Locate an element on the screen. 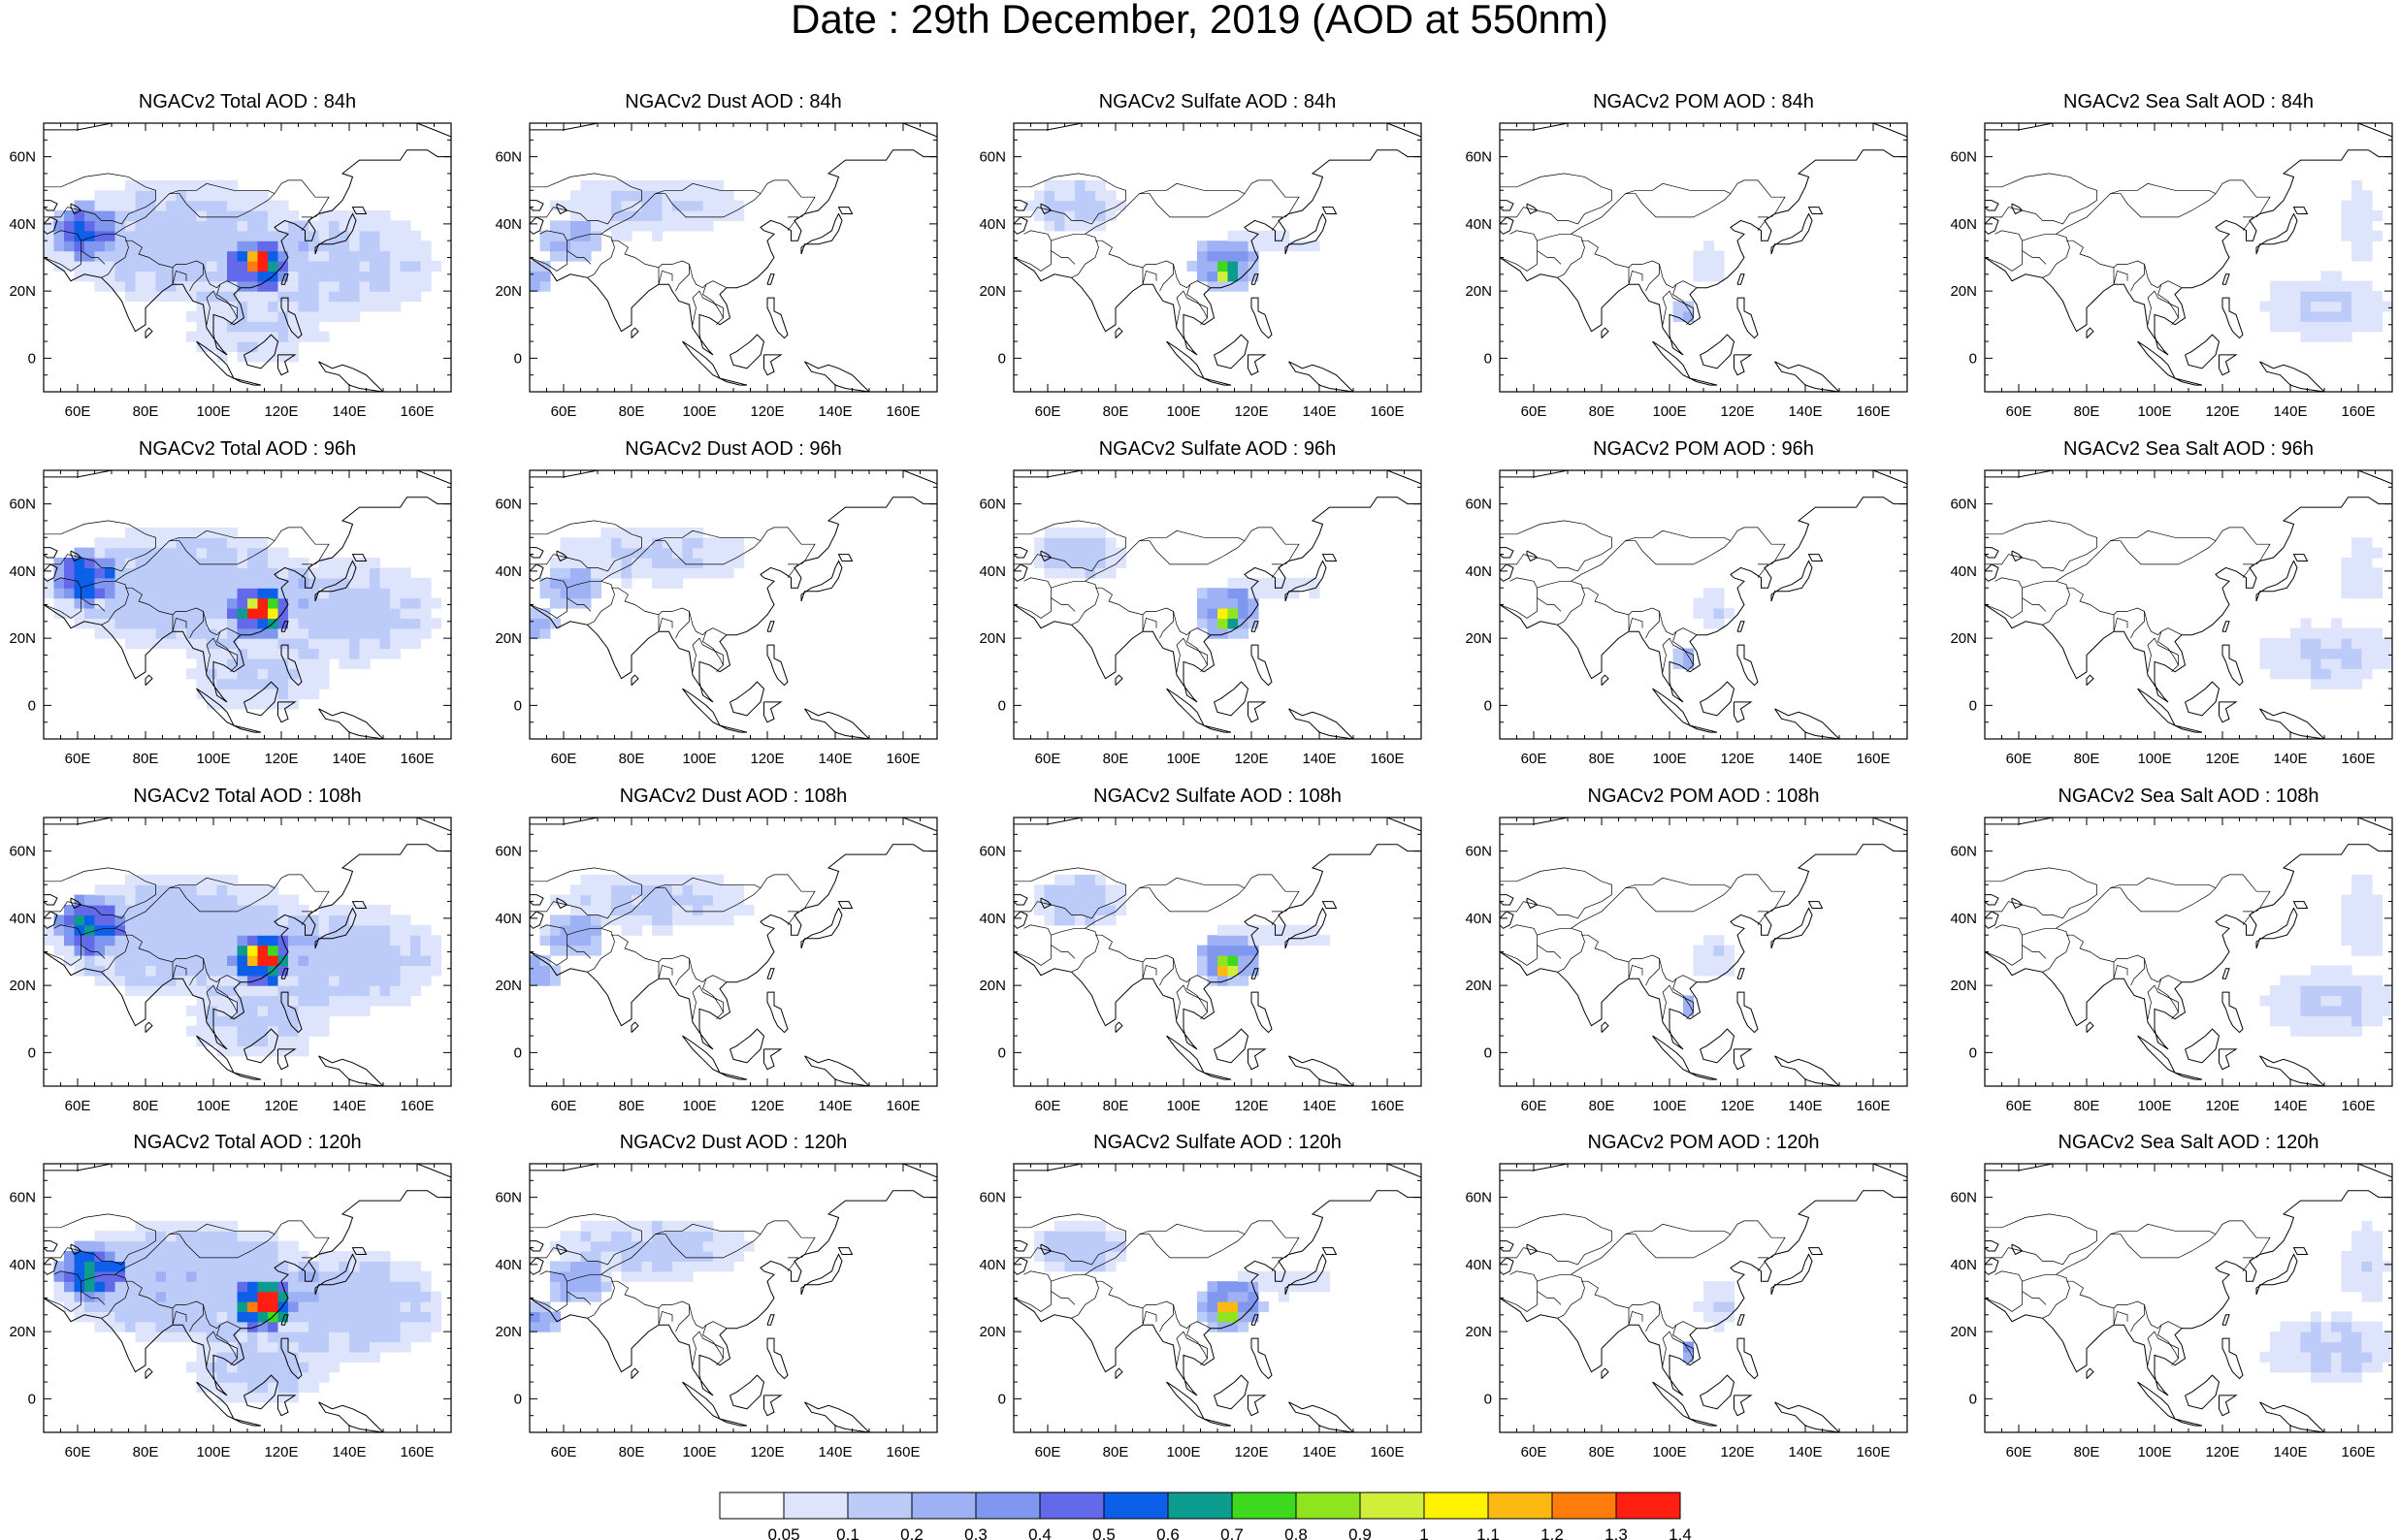 This screenshot has height=1540, width=2399. aod-field is located at coordinates (1172, 235).